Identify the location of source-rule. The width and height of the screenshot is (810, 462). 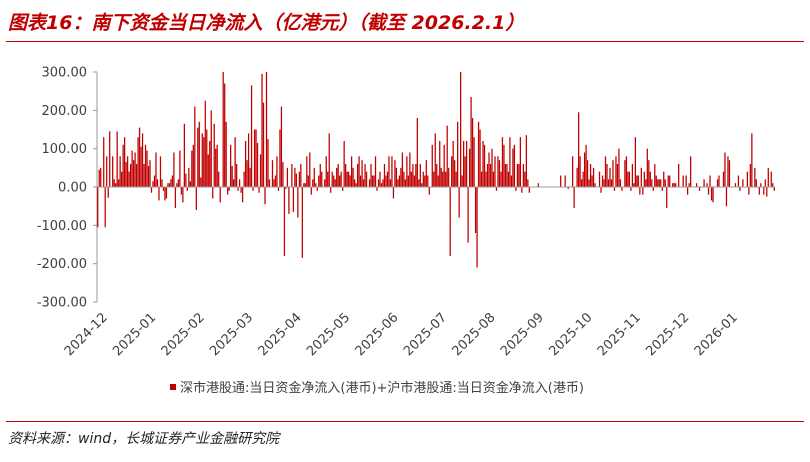
(405, 421).